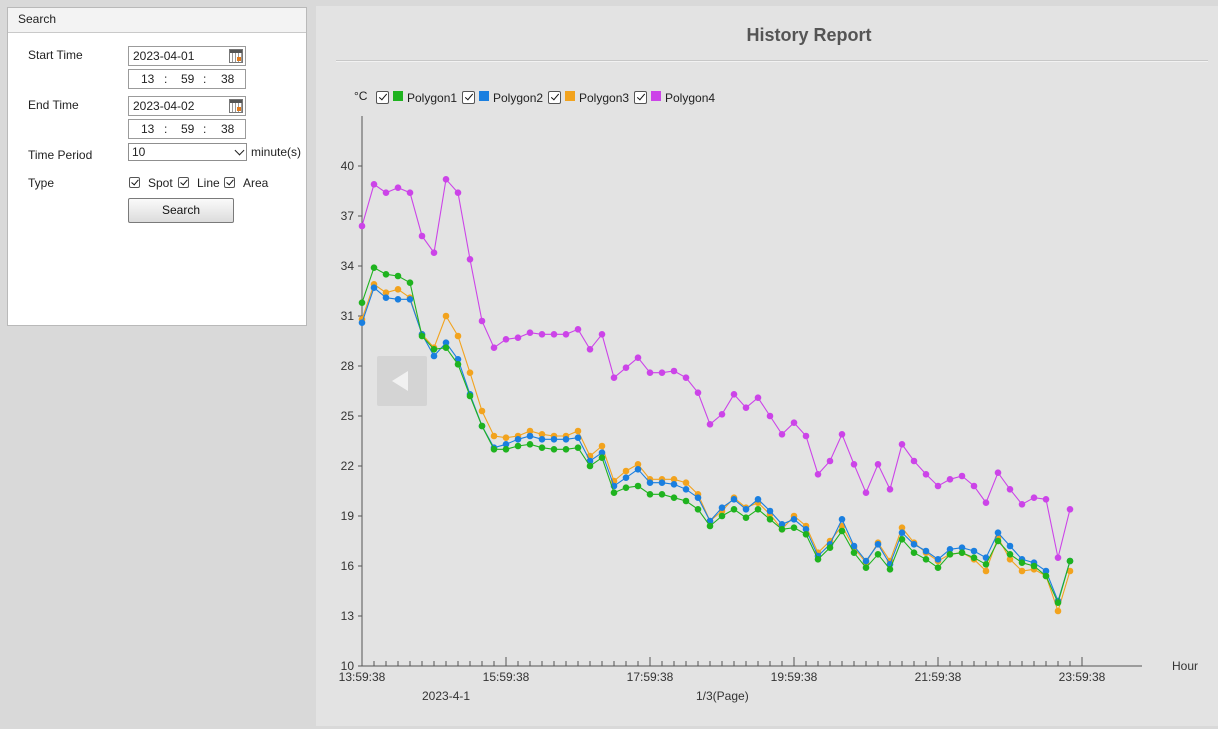 This screenshot has height=729, width=1218. What do you see at coordinates (446, 696) in the screenshot?
I see `date-label: 2023-4-1` at bounding box center [446, 696].